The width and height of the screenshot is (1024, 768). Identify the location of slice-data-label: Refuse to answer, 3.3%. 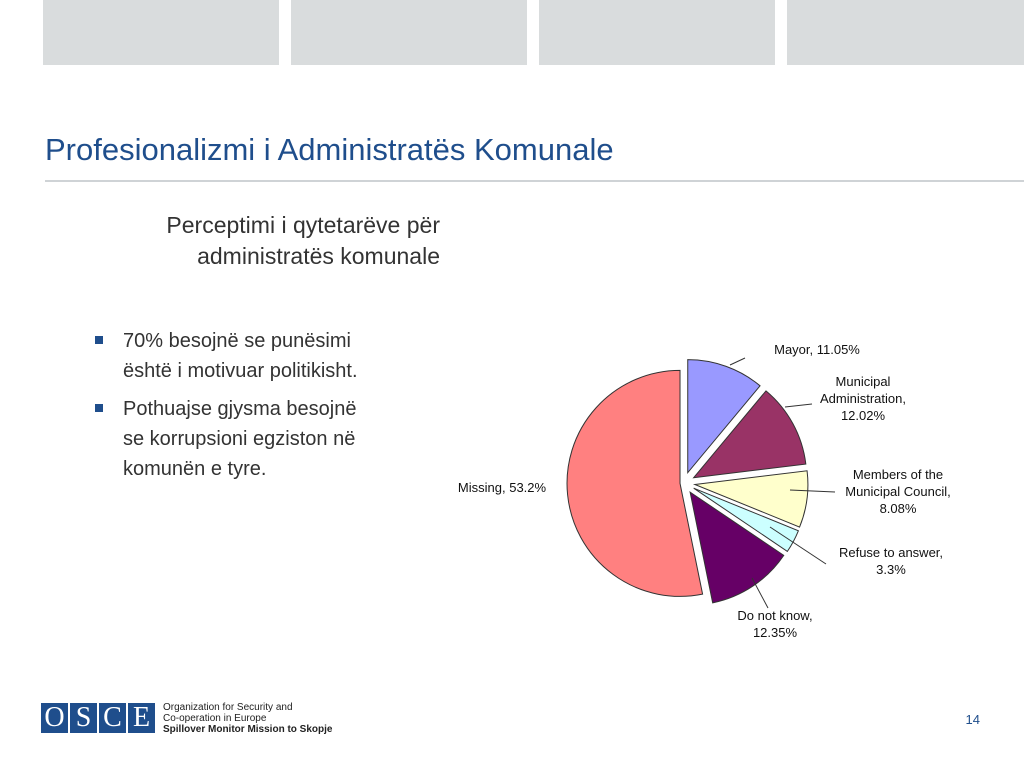
(891, 561).